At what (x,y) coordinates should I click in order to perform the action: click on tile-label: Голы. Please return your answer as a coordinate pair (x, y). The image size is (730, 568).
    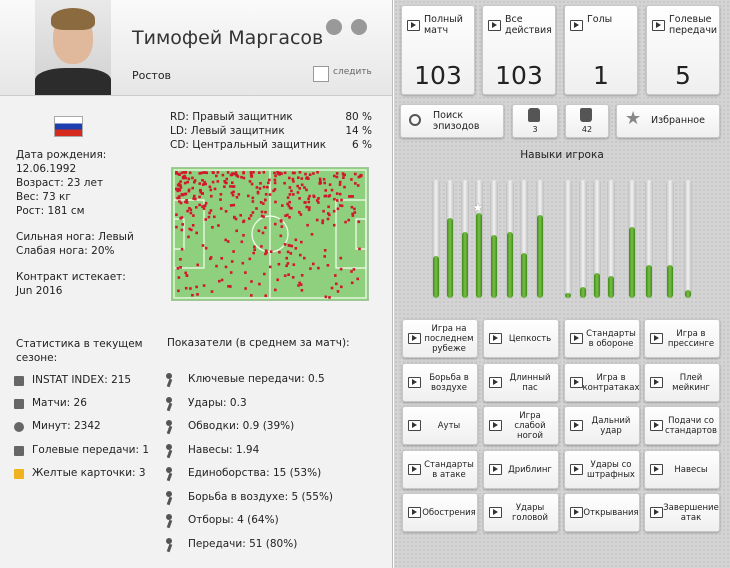
    Looking at the image, I should click on (600, 19).